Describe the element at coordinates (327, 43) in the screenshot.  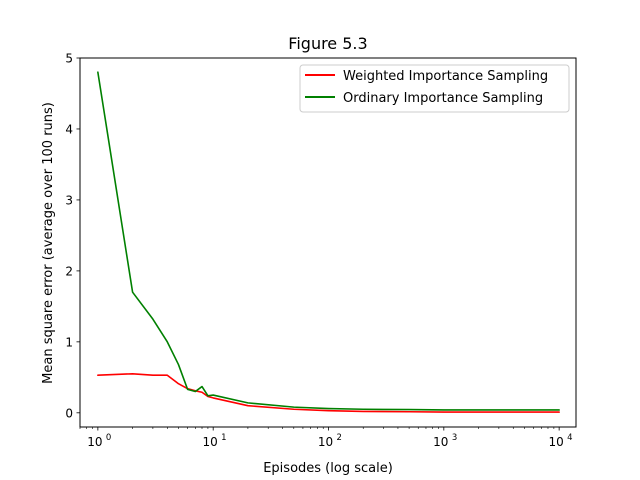
I see `chart-title: Figure 5.3` at that location.